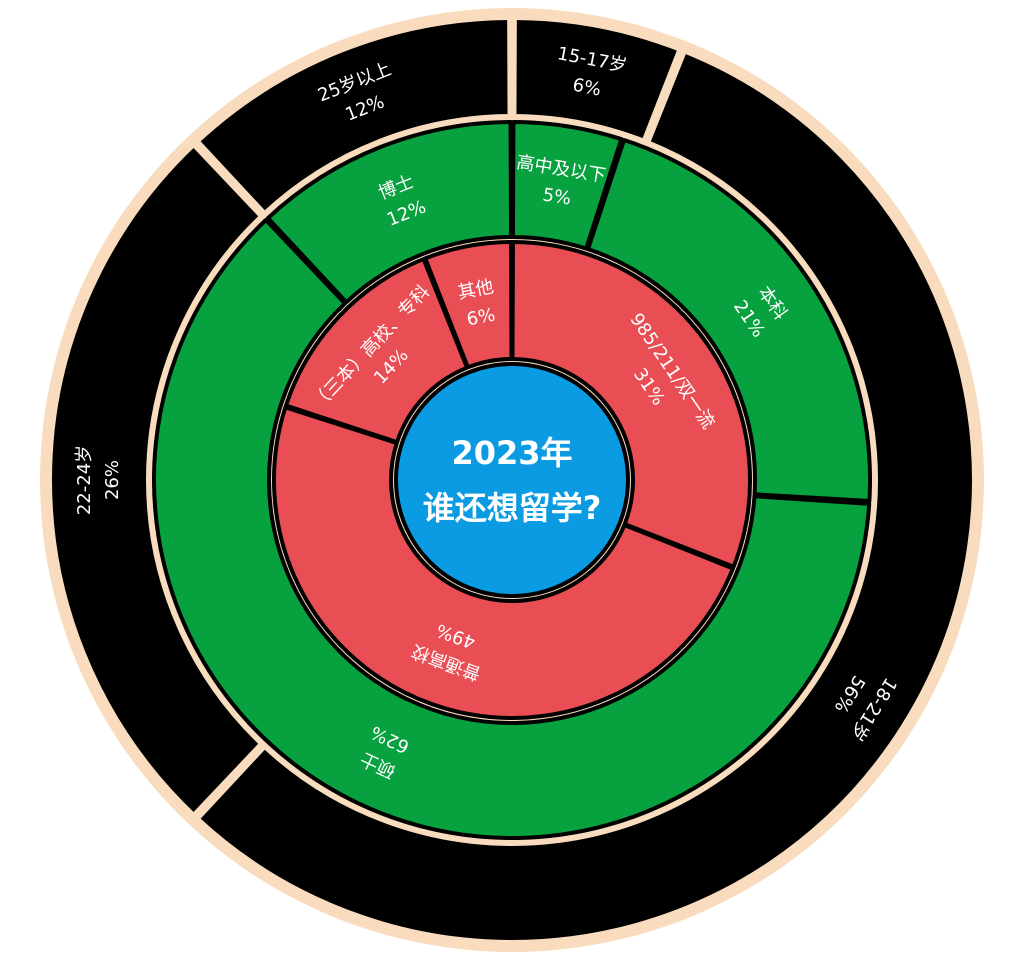 The height and width of the screenshot is (960, 1024). I want to click on segment-label: 22-24岁, so click(84, 480).